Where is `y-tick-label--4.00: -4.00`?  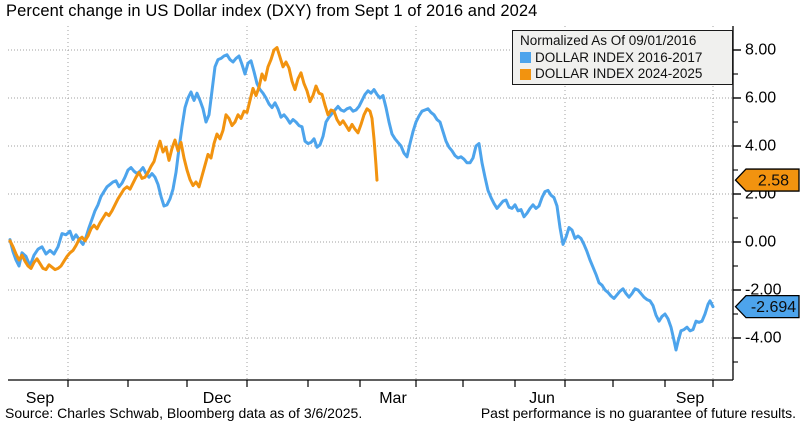 y-tick-label--4.00: -4.00 is located at coordinates (763, 338).